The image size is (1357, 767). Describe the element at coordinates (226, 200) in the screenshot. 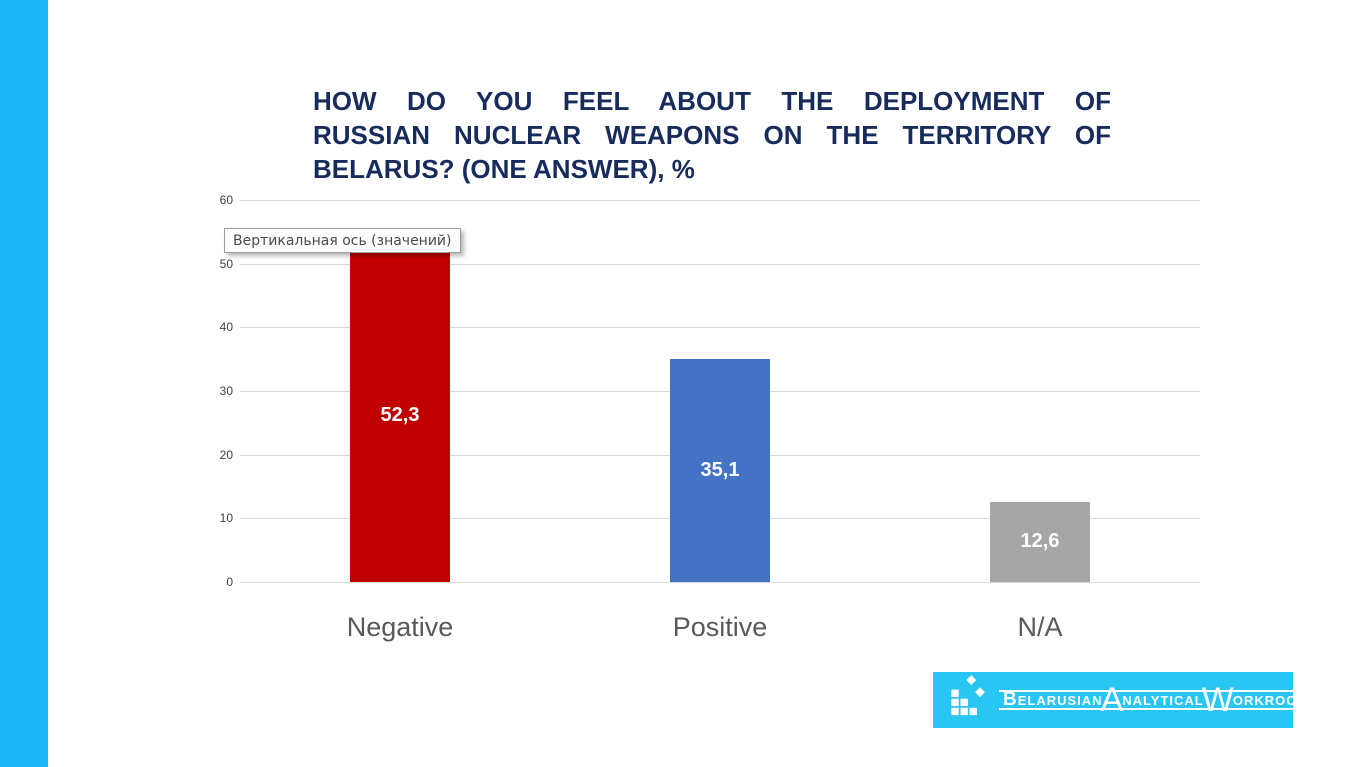

I see `y-axis-tick-60: 60` at that location.